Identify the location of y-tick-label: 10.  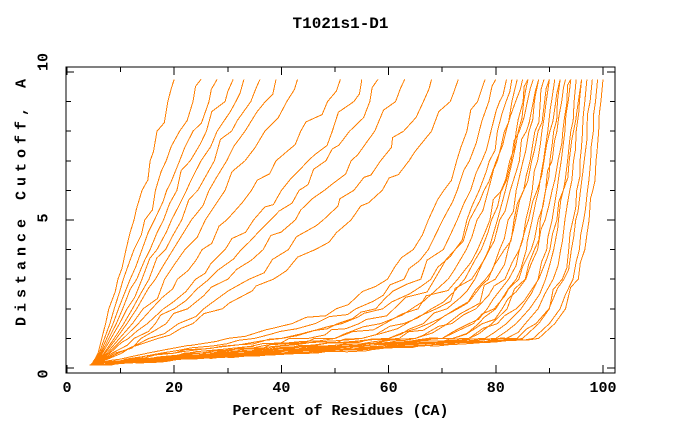
(44, 62).